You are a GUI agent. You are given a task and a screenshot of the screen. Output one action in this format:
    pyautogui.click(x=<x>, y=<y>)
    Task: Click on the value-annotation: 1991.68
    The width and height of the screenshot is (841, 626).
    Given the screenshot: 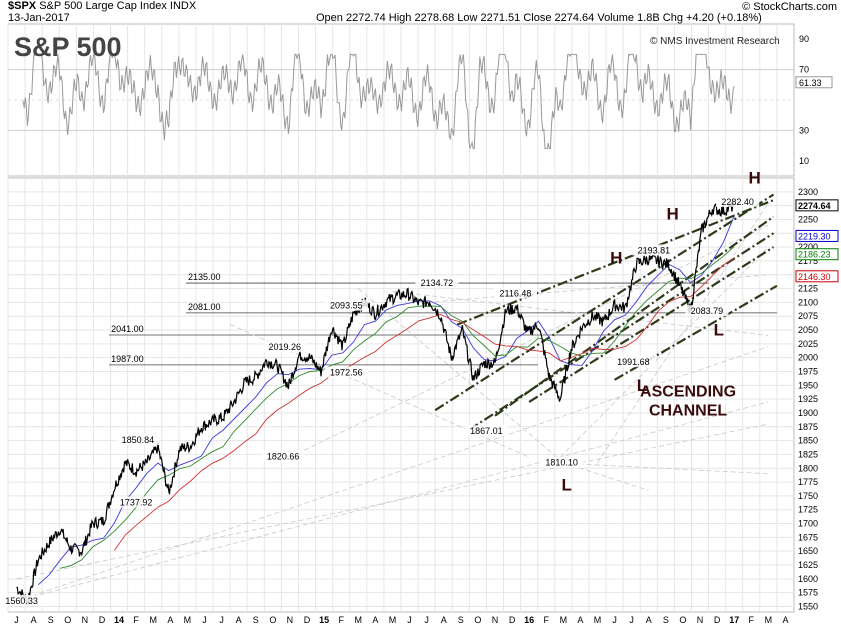 What is the action you would take?
    pyautogui.click(x=633, y=362)
    